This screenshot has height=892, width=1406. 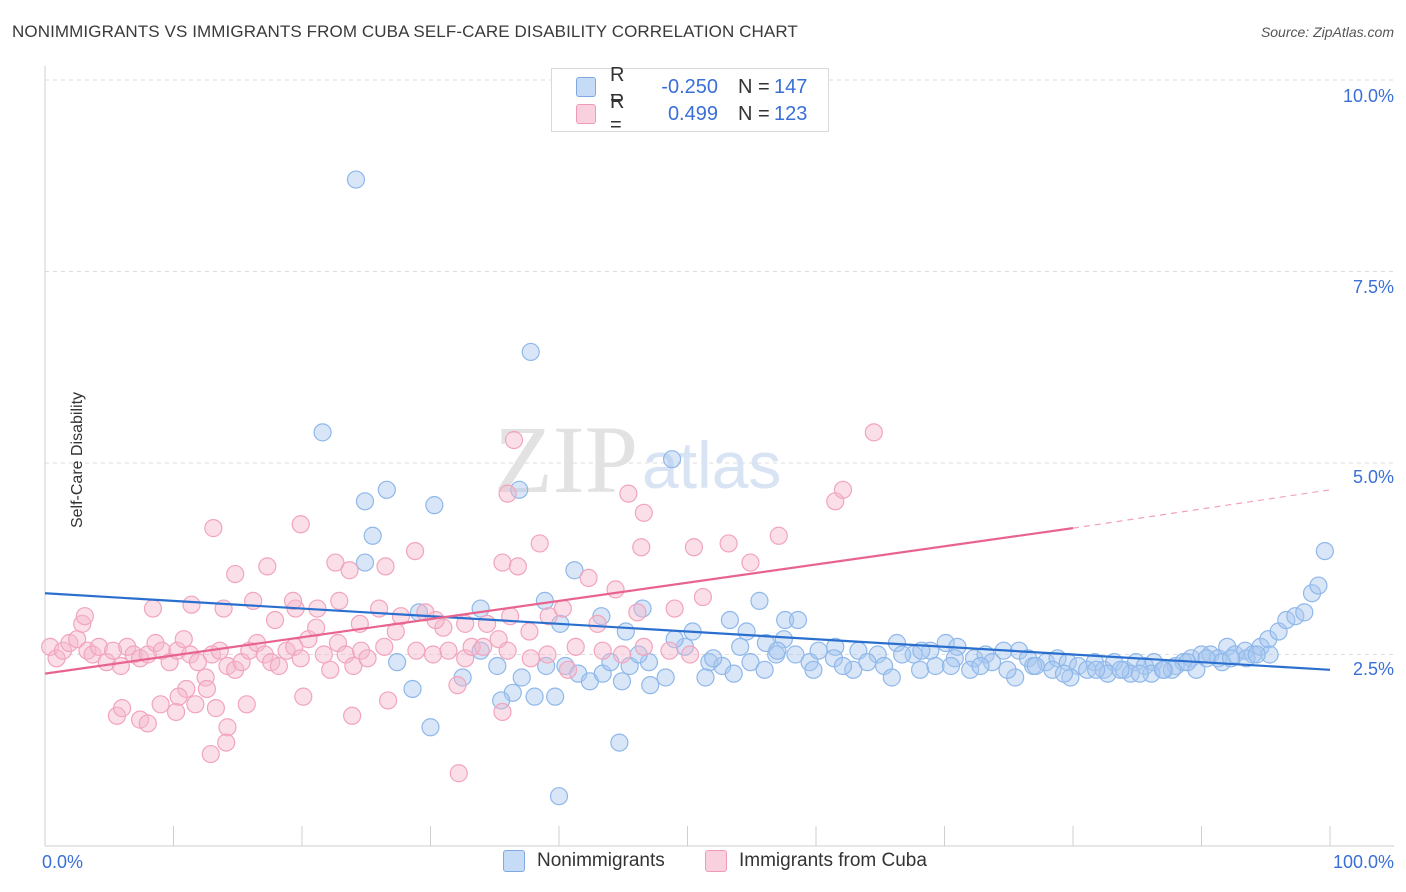 I want to click on legend-row-cuba: R = 0.499 N = 123, so click(x=691, y=113).